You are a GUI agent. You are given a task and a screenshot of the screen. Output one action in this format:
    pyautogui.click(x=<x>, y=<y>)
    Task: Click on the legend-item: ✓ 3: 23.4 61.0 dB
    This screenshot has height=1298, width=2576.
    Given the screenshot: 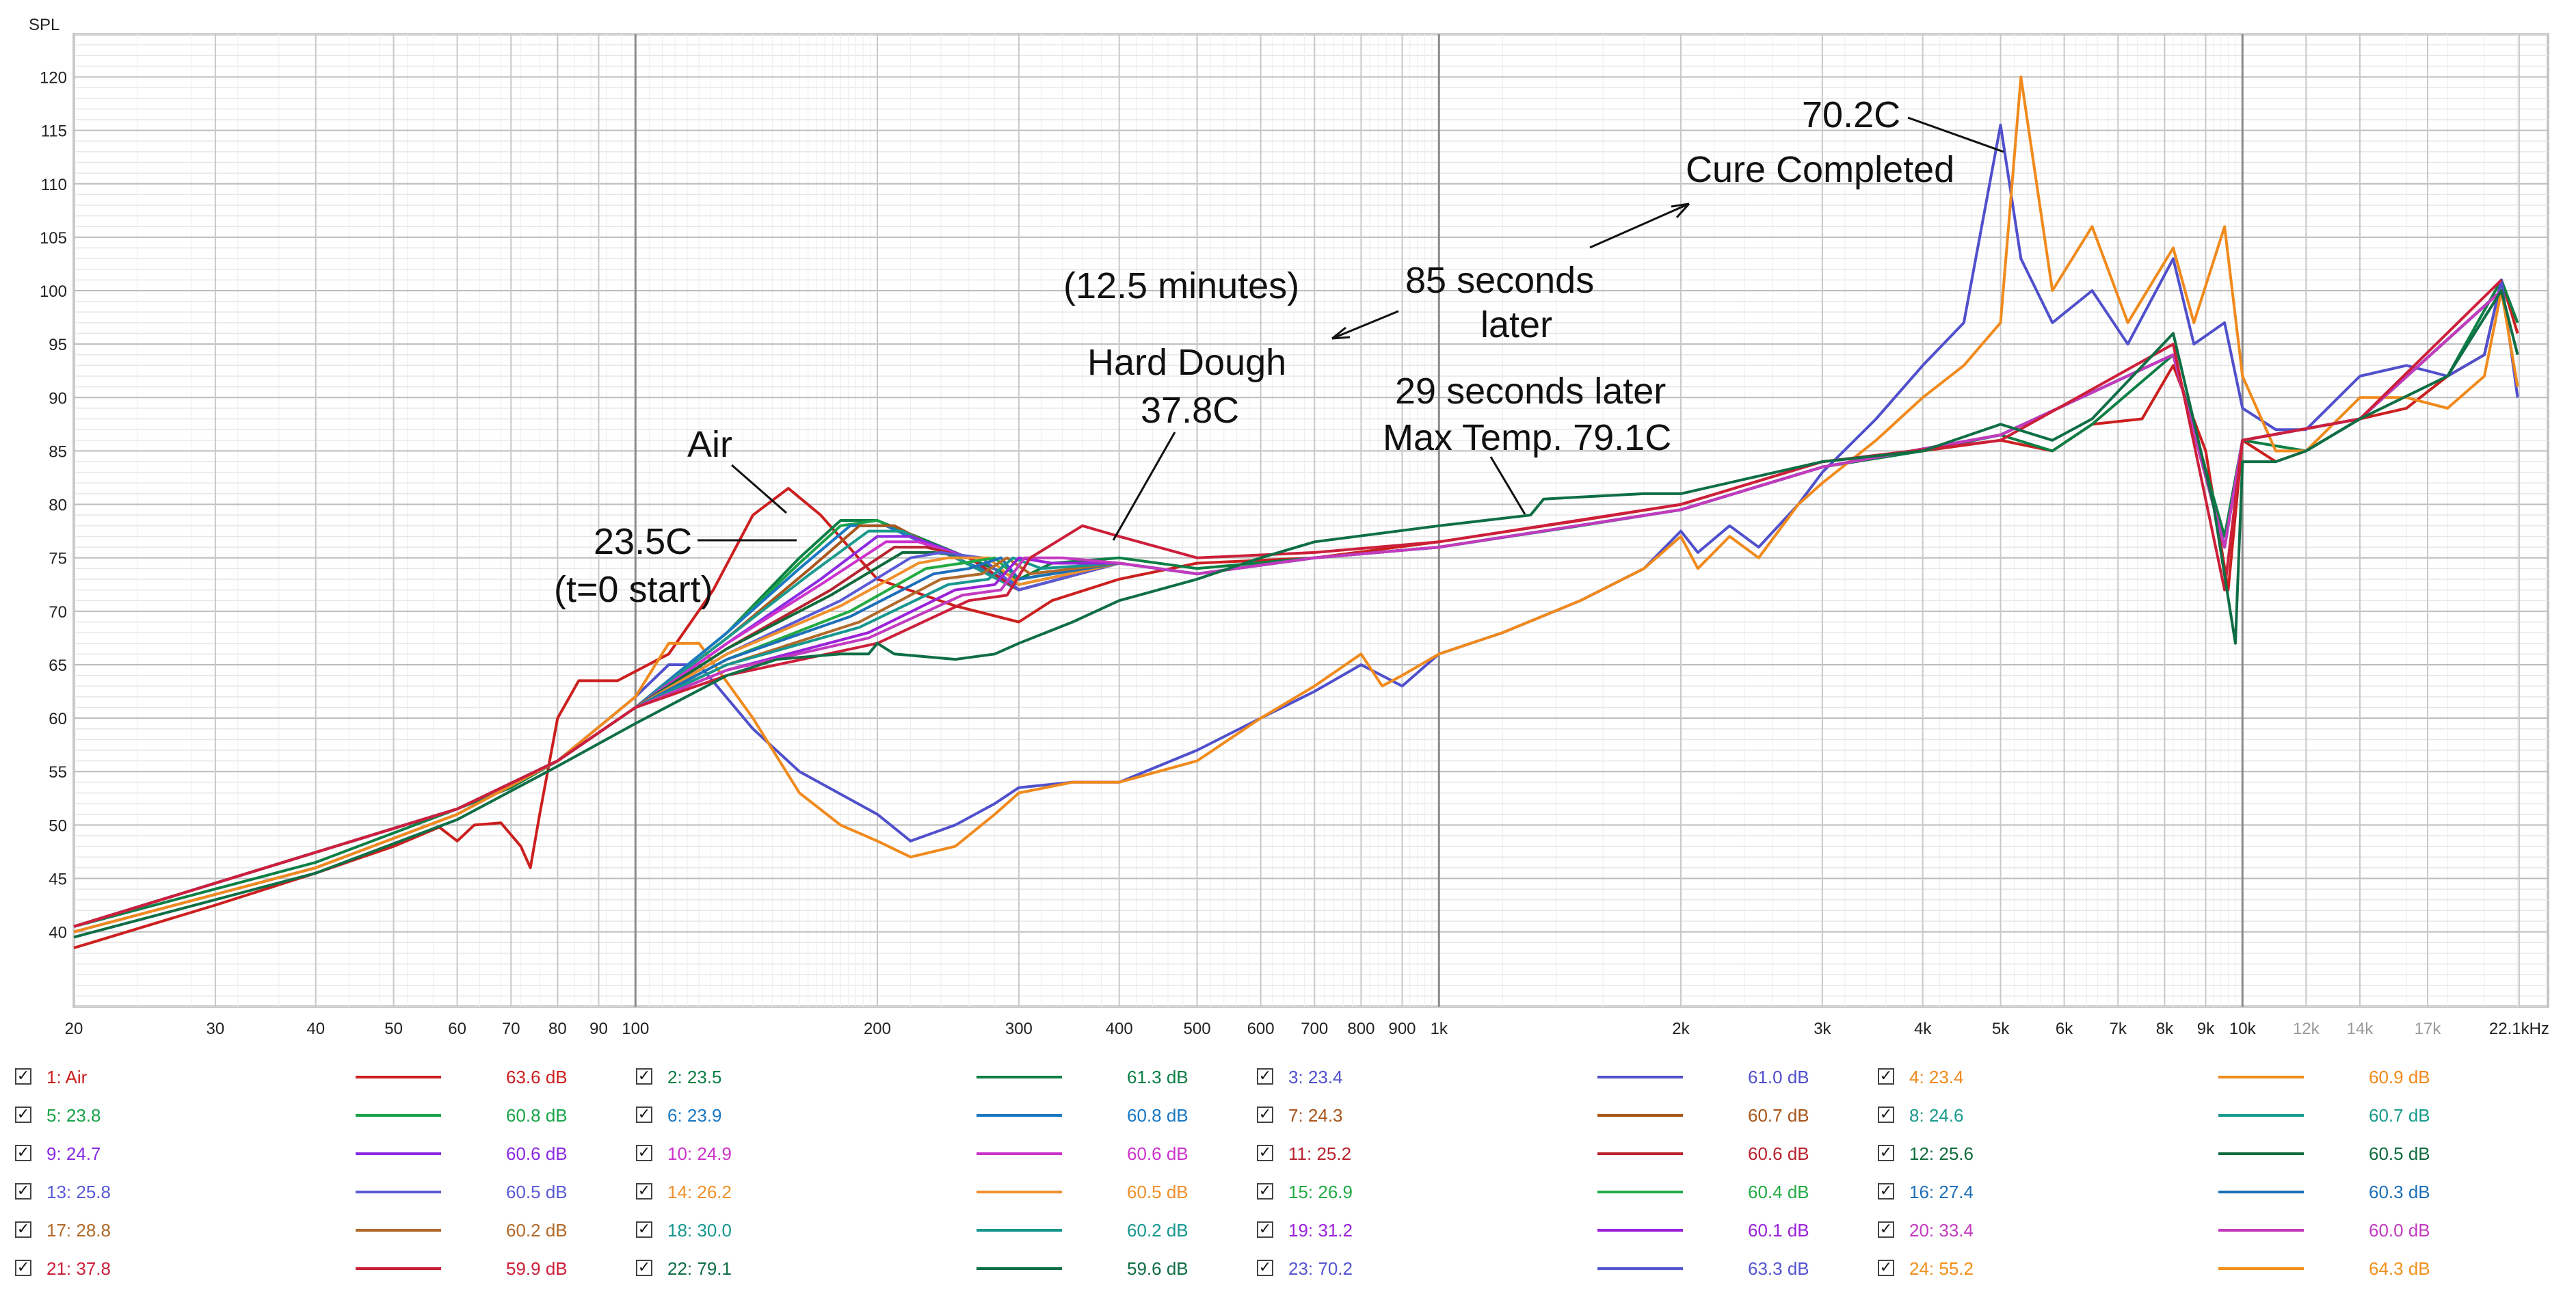 What is the action you would take?
    pyautogui.click(x=1553, y=1077)
    